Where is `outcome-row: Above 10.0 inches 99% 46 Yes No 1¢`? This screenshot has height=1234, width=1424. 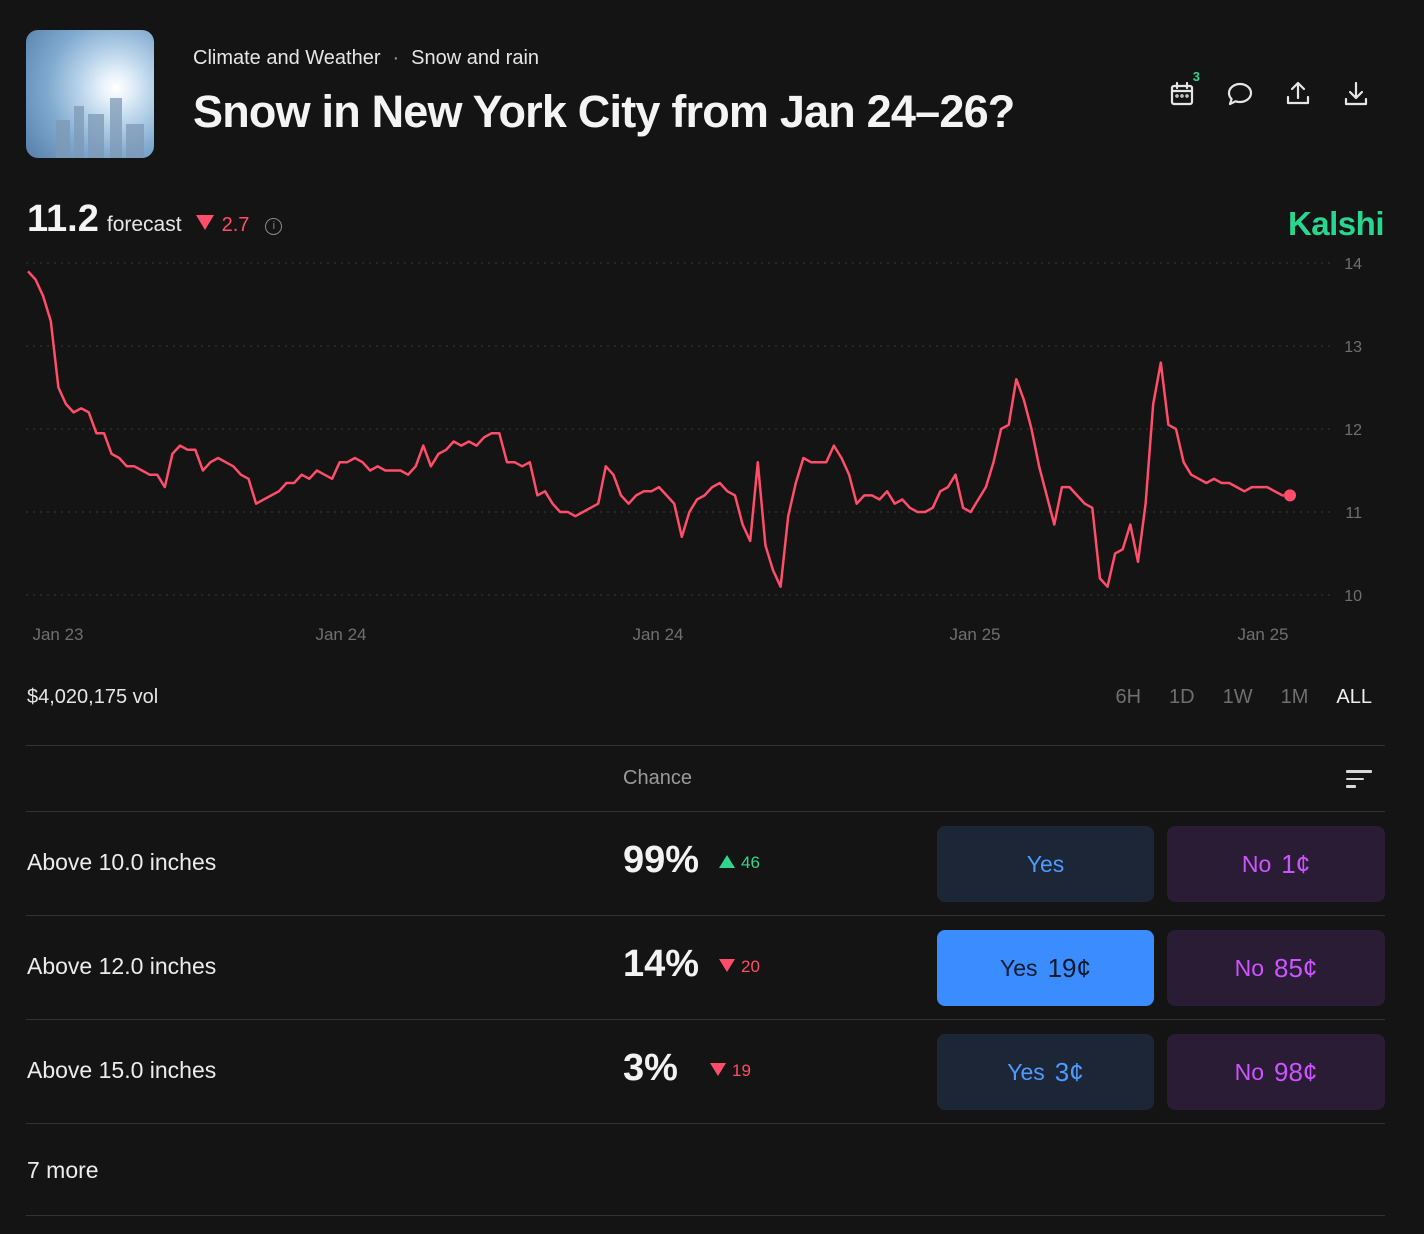 outcome-row: Above 10.0 inches 99% 46 Yes No 1¢ is located at coordinates (705, 864).